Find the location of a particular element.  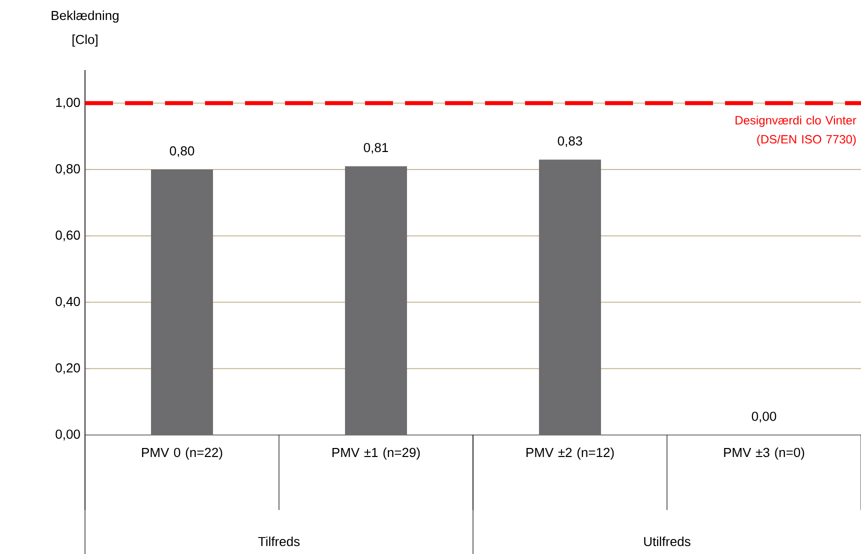

ref-line-label: Designværdi clo Vinter (DS/EN ISO 7730) is located at coordinates (796, 131).